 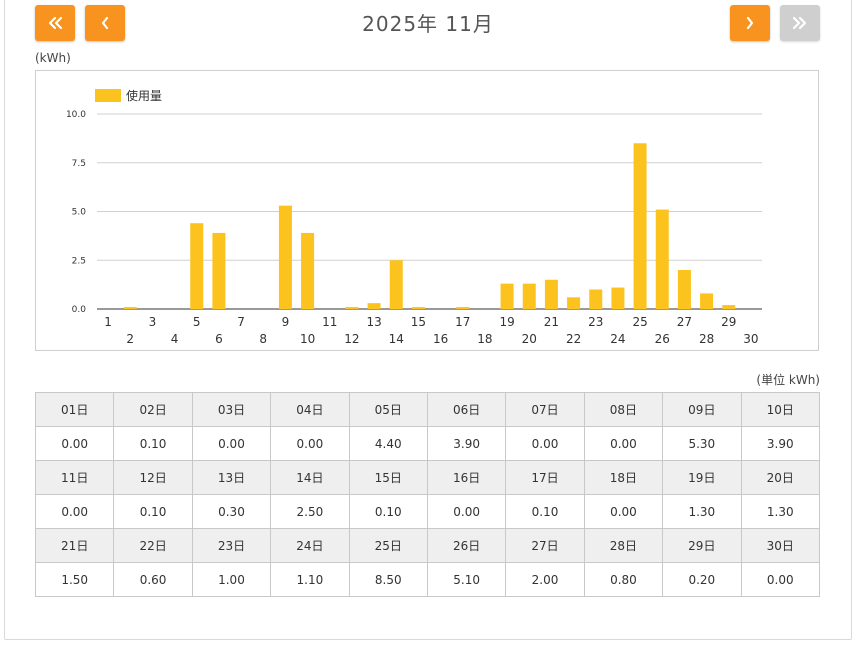 What do you see at coordinates (428, 24) in the screenshot?
I see `page-title: 2025年 11月` at bounding box center [428, 24].